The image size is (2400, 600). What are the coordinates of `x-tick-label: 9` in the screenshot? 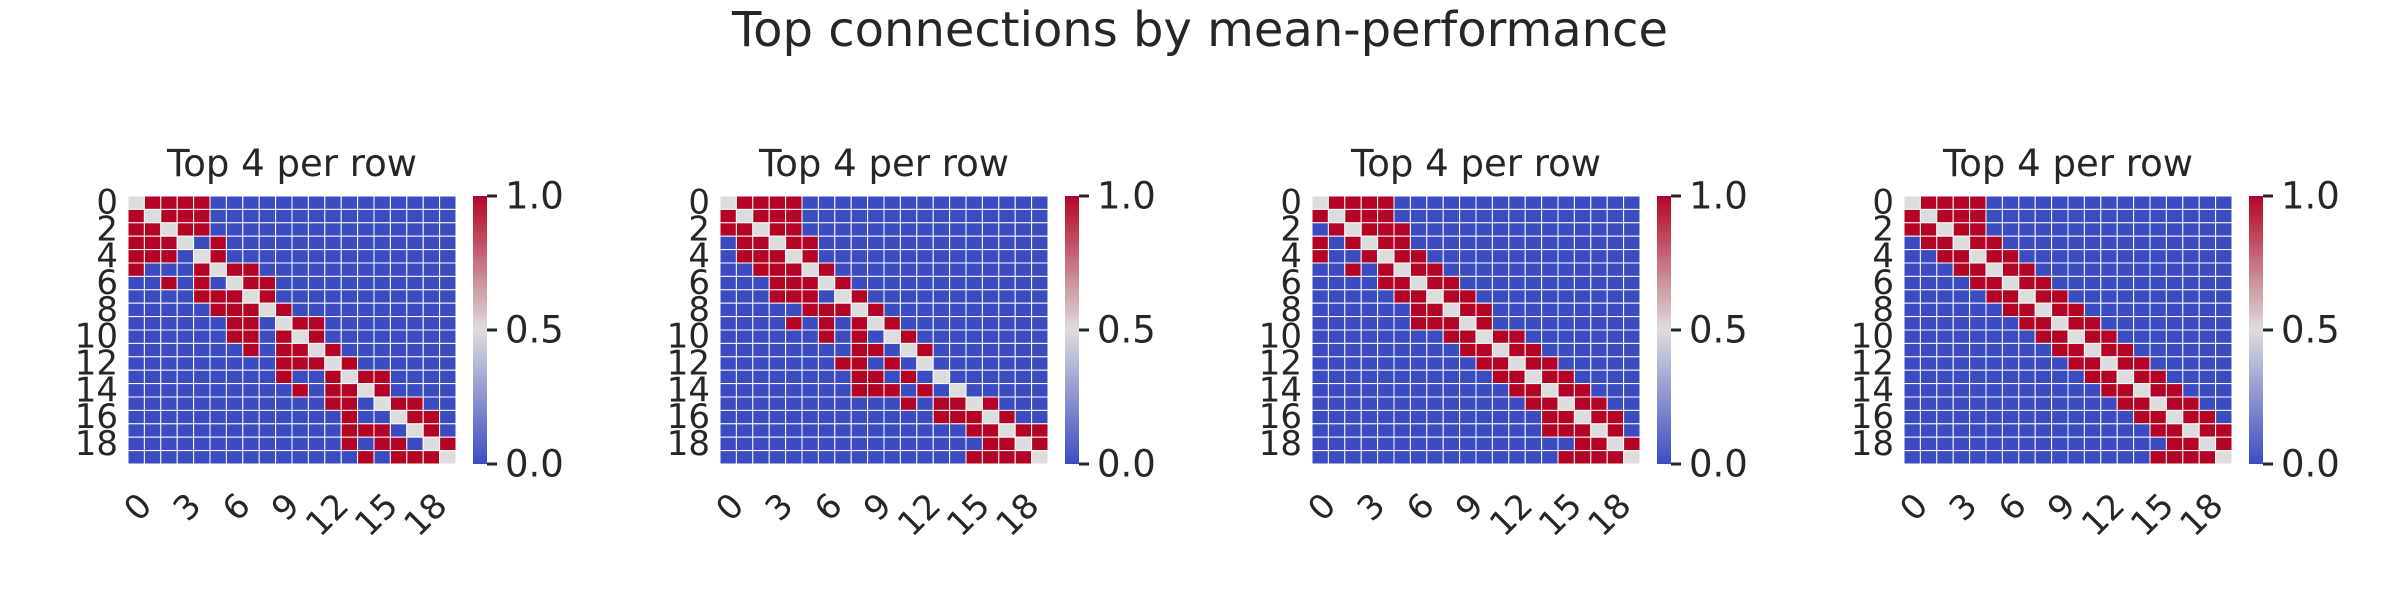 It's located at (286, 508).